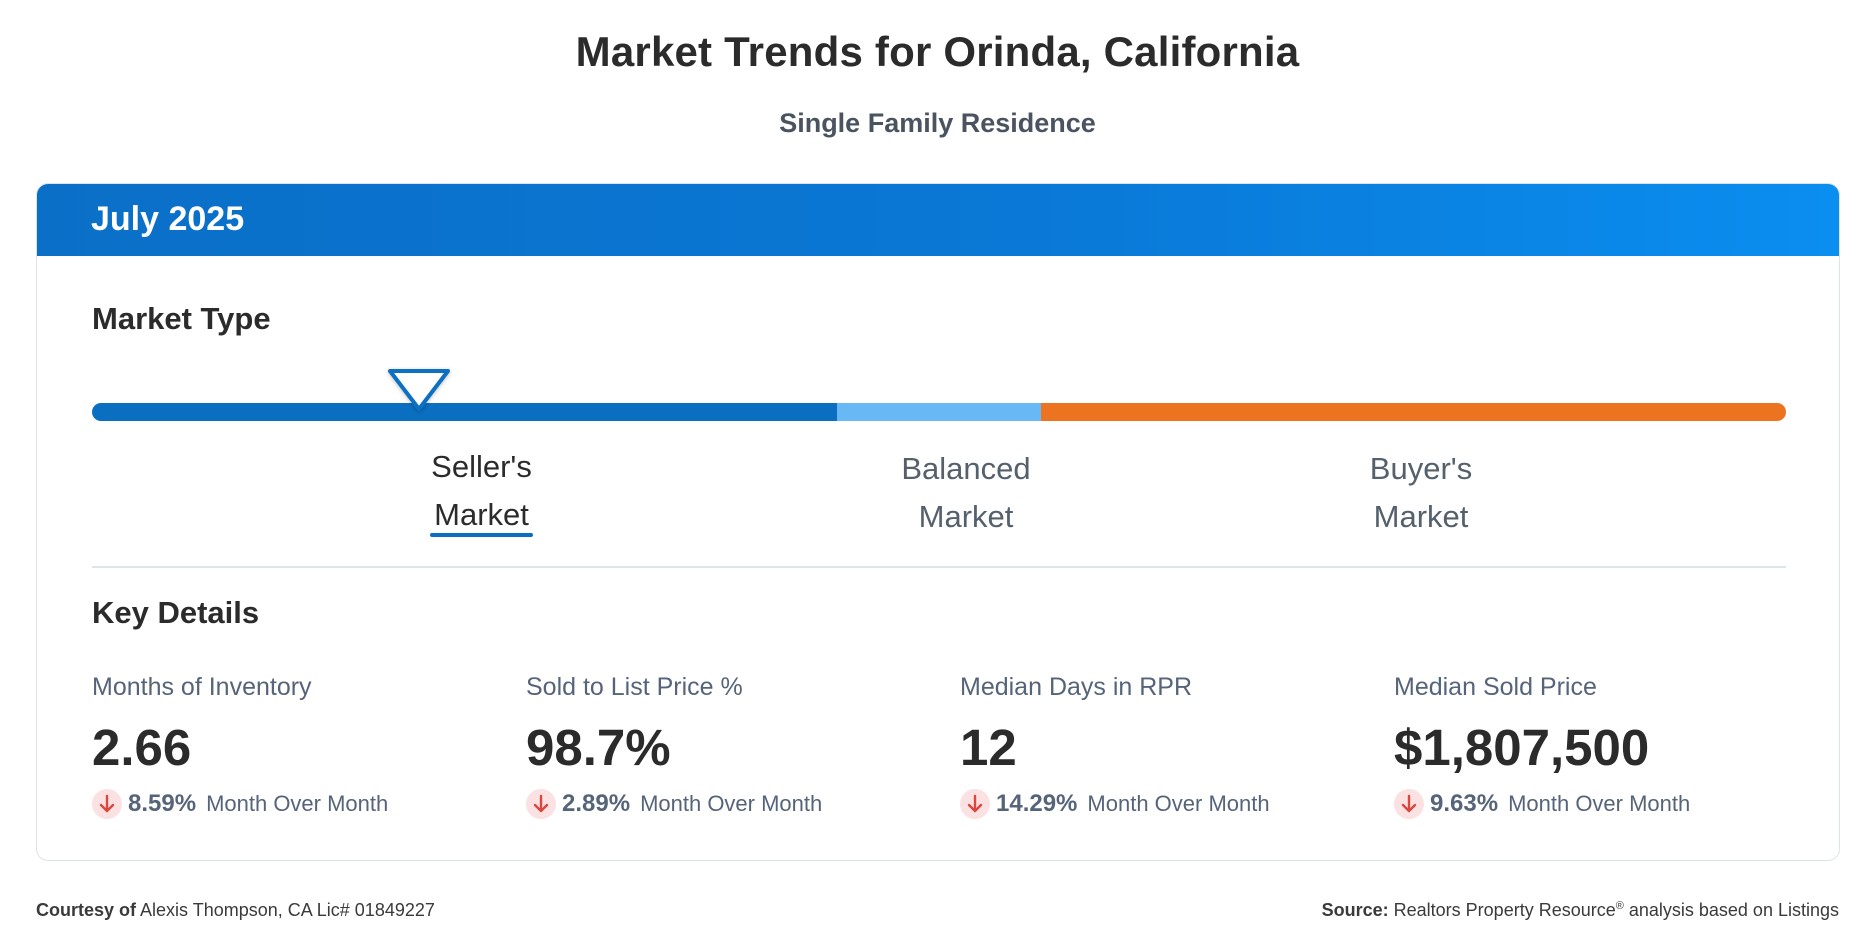 This screenshot has height=938, width=1875. Describe the element at coordinates (1421, 492) in the screenshot. I see `buyers-market-label: Buyer's Market` at that location.